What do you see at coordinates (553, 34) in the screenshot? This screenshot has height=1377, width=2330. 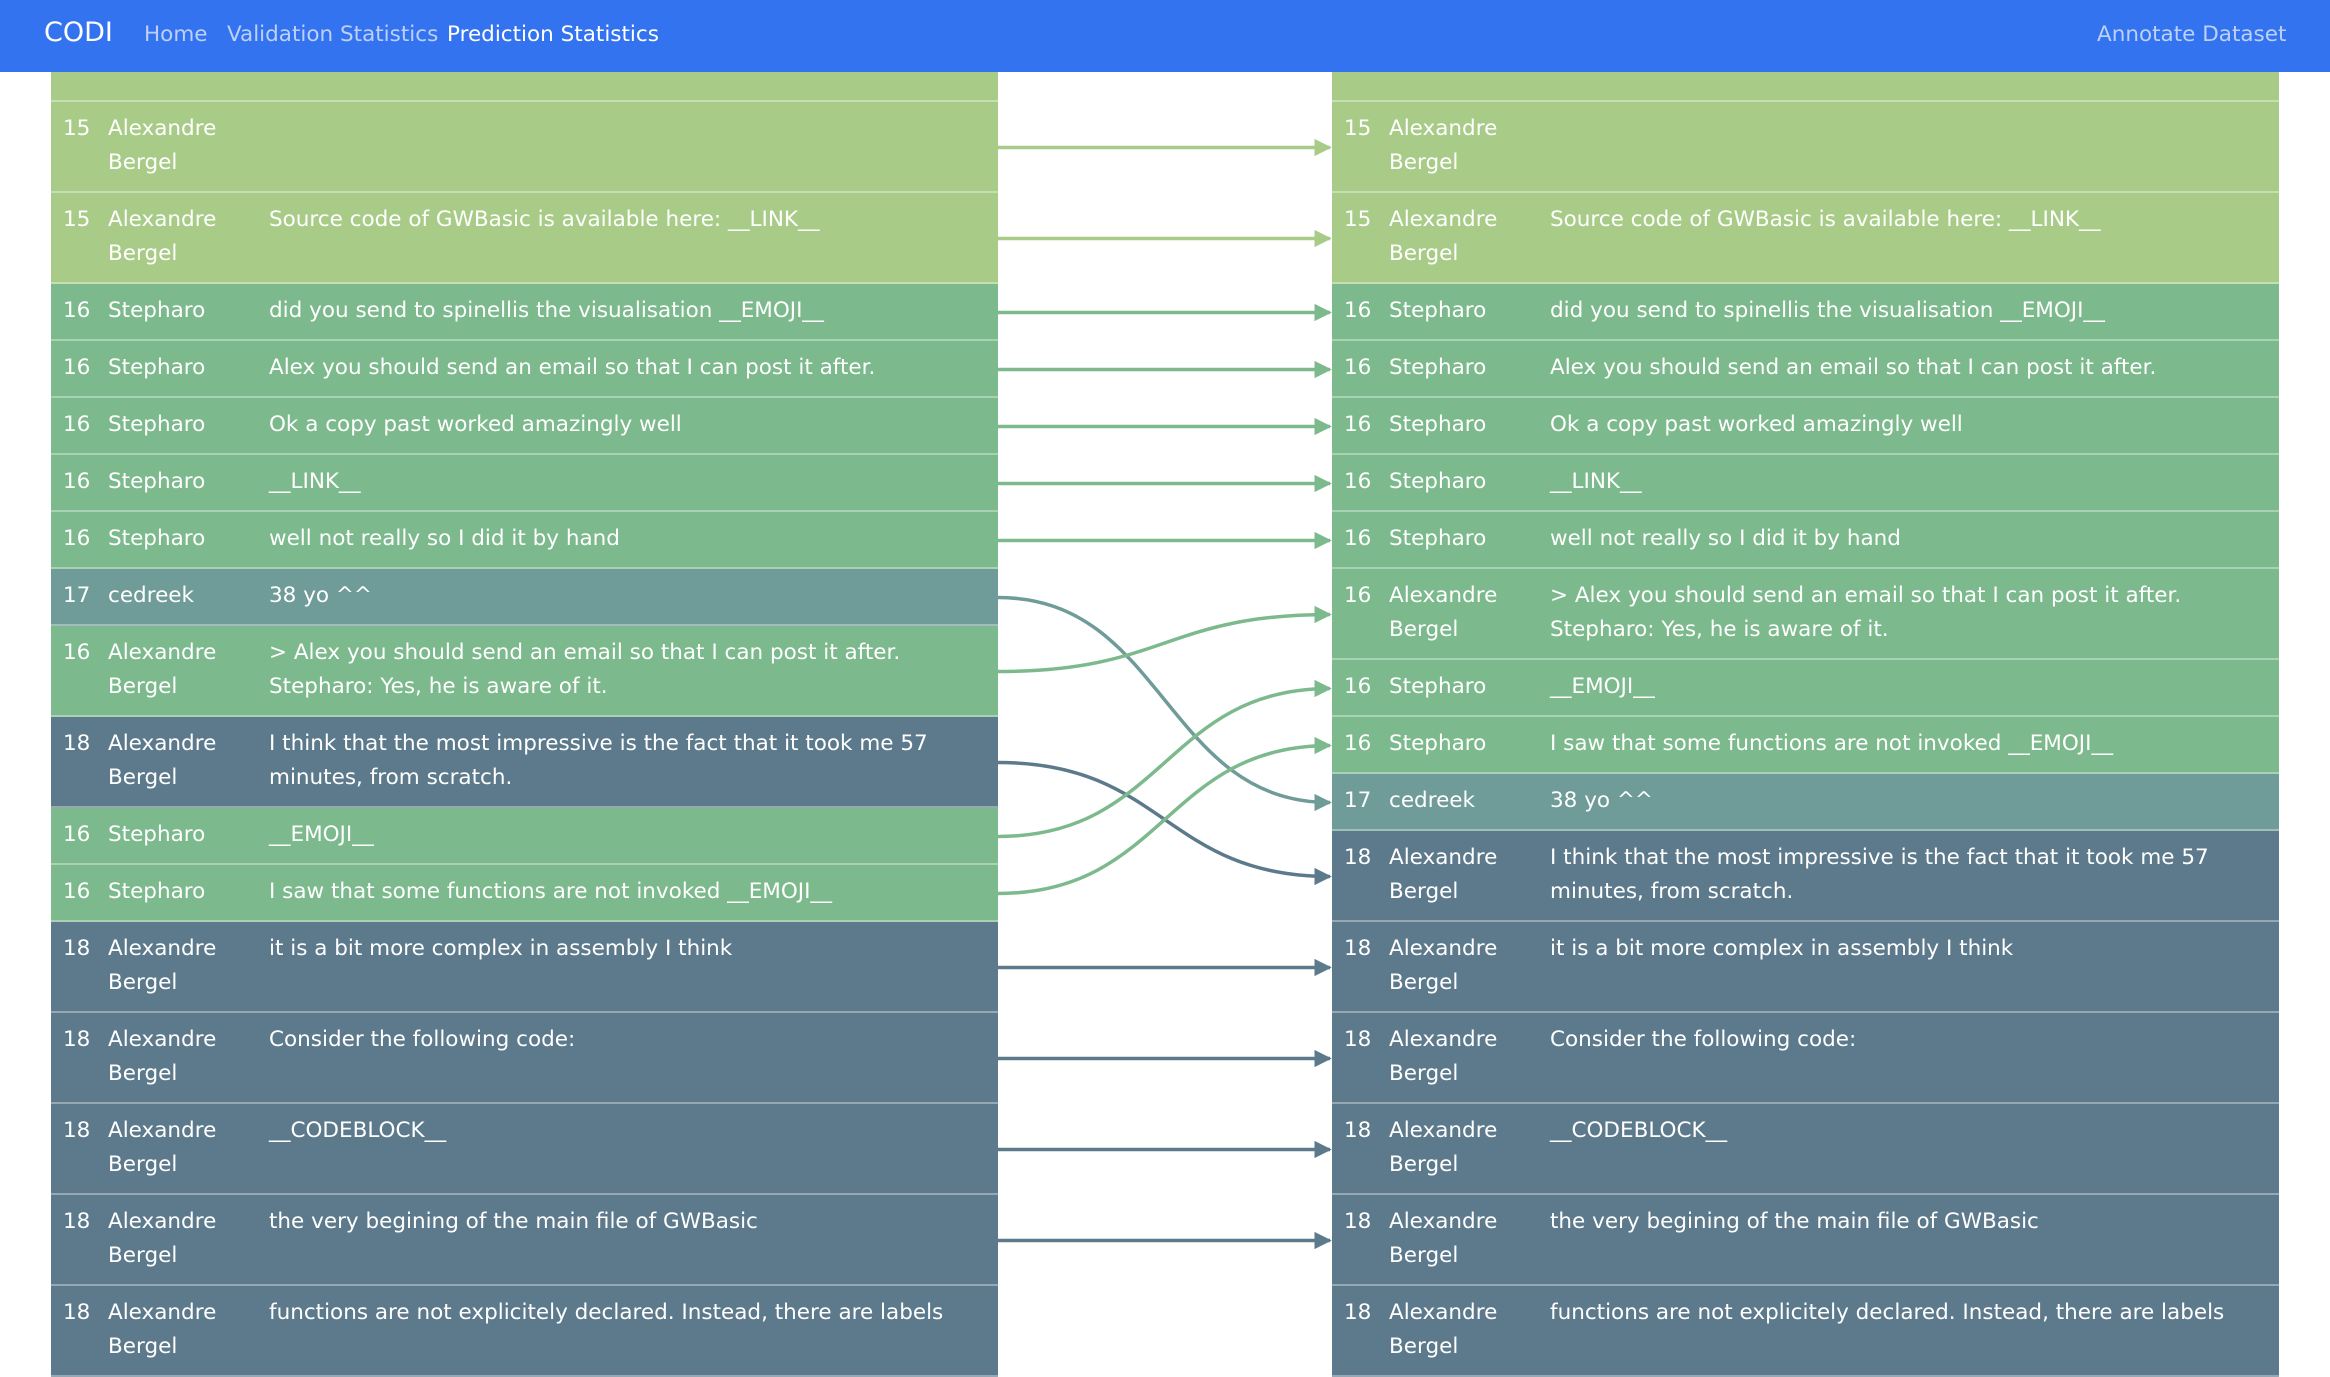 I see `nav-link-prediction-statistics: Prediction Statistics` at bounding box center [553, 34].